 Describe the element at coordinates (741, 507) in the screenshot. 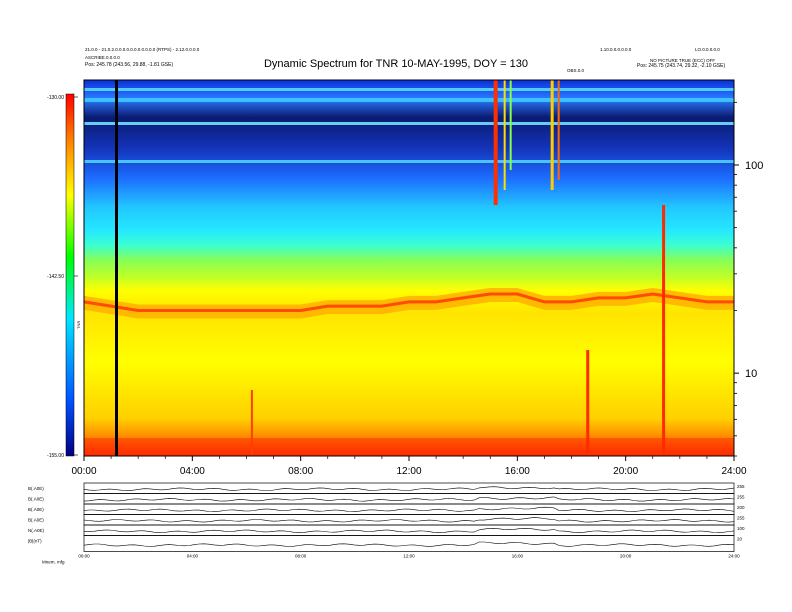

I see `lower-panel-scale: 200` at that location.